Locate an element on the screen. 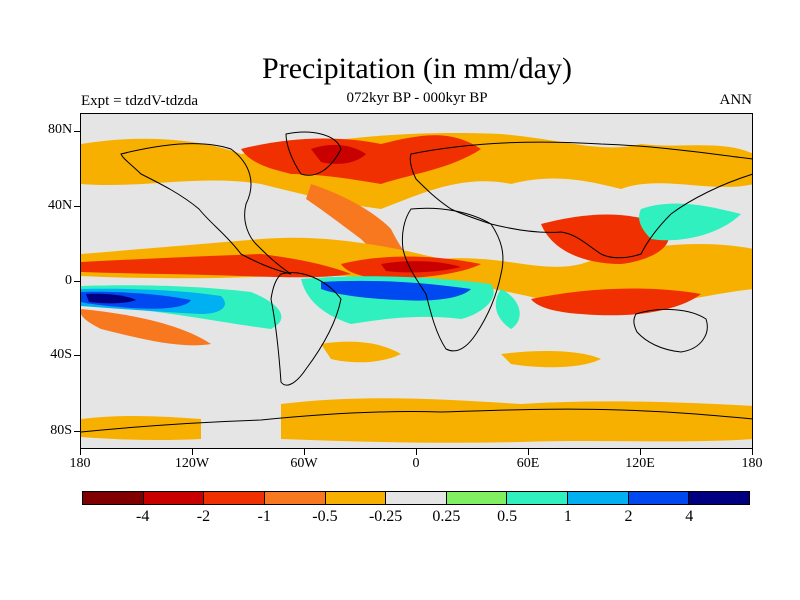  colorbar is located at coordinates (416, 498).